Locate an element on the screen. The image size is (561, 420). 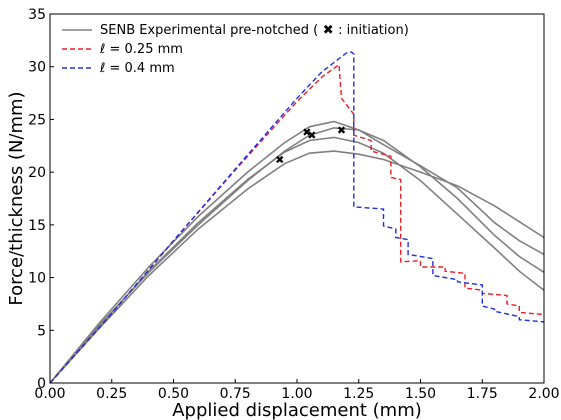
x-tick-label: 1.50 is located at coordinates (420, 394).